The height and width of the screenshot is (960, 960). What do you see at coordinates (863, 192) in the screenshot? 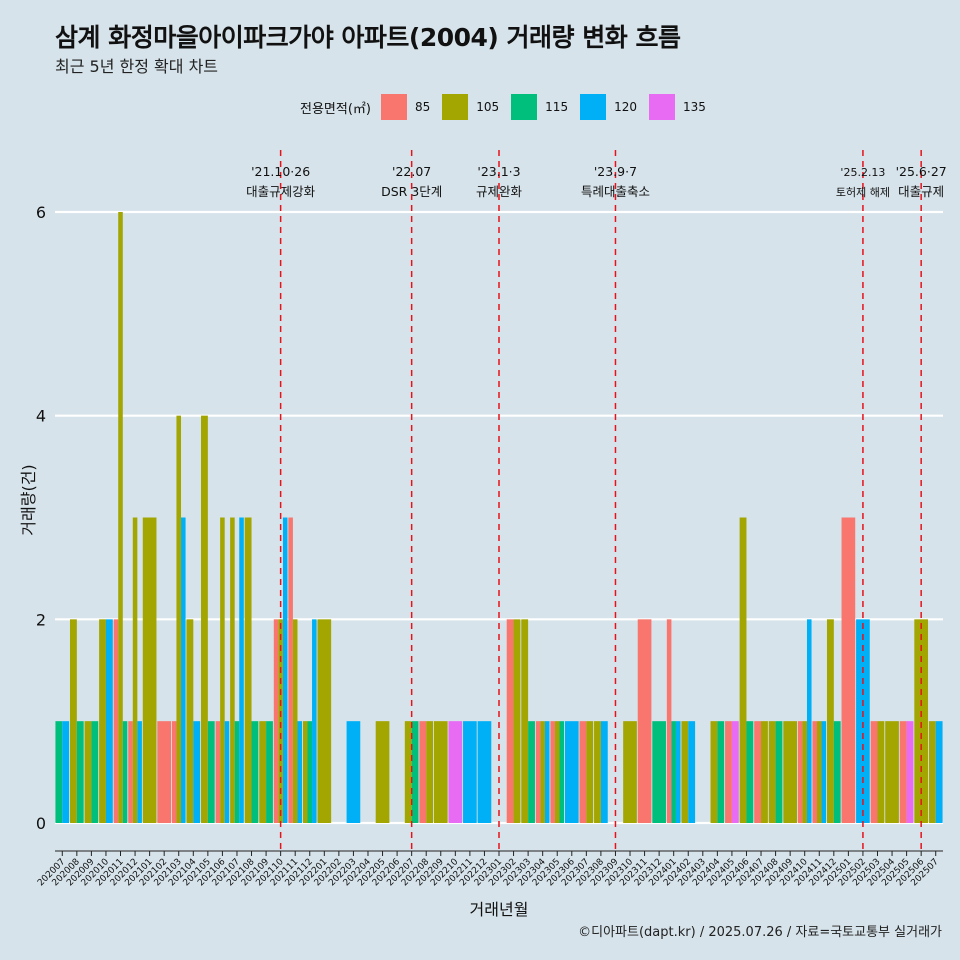
I see `event-label-4: 토허제 해제` at bounding box center [863, 192].